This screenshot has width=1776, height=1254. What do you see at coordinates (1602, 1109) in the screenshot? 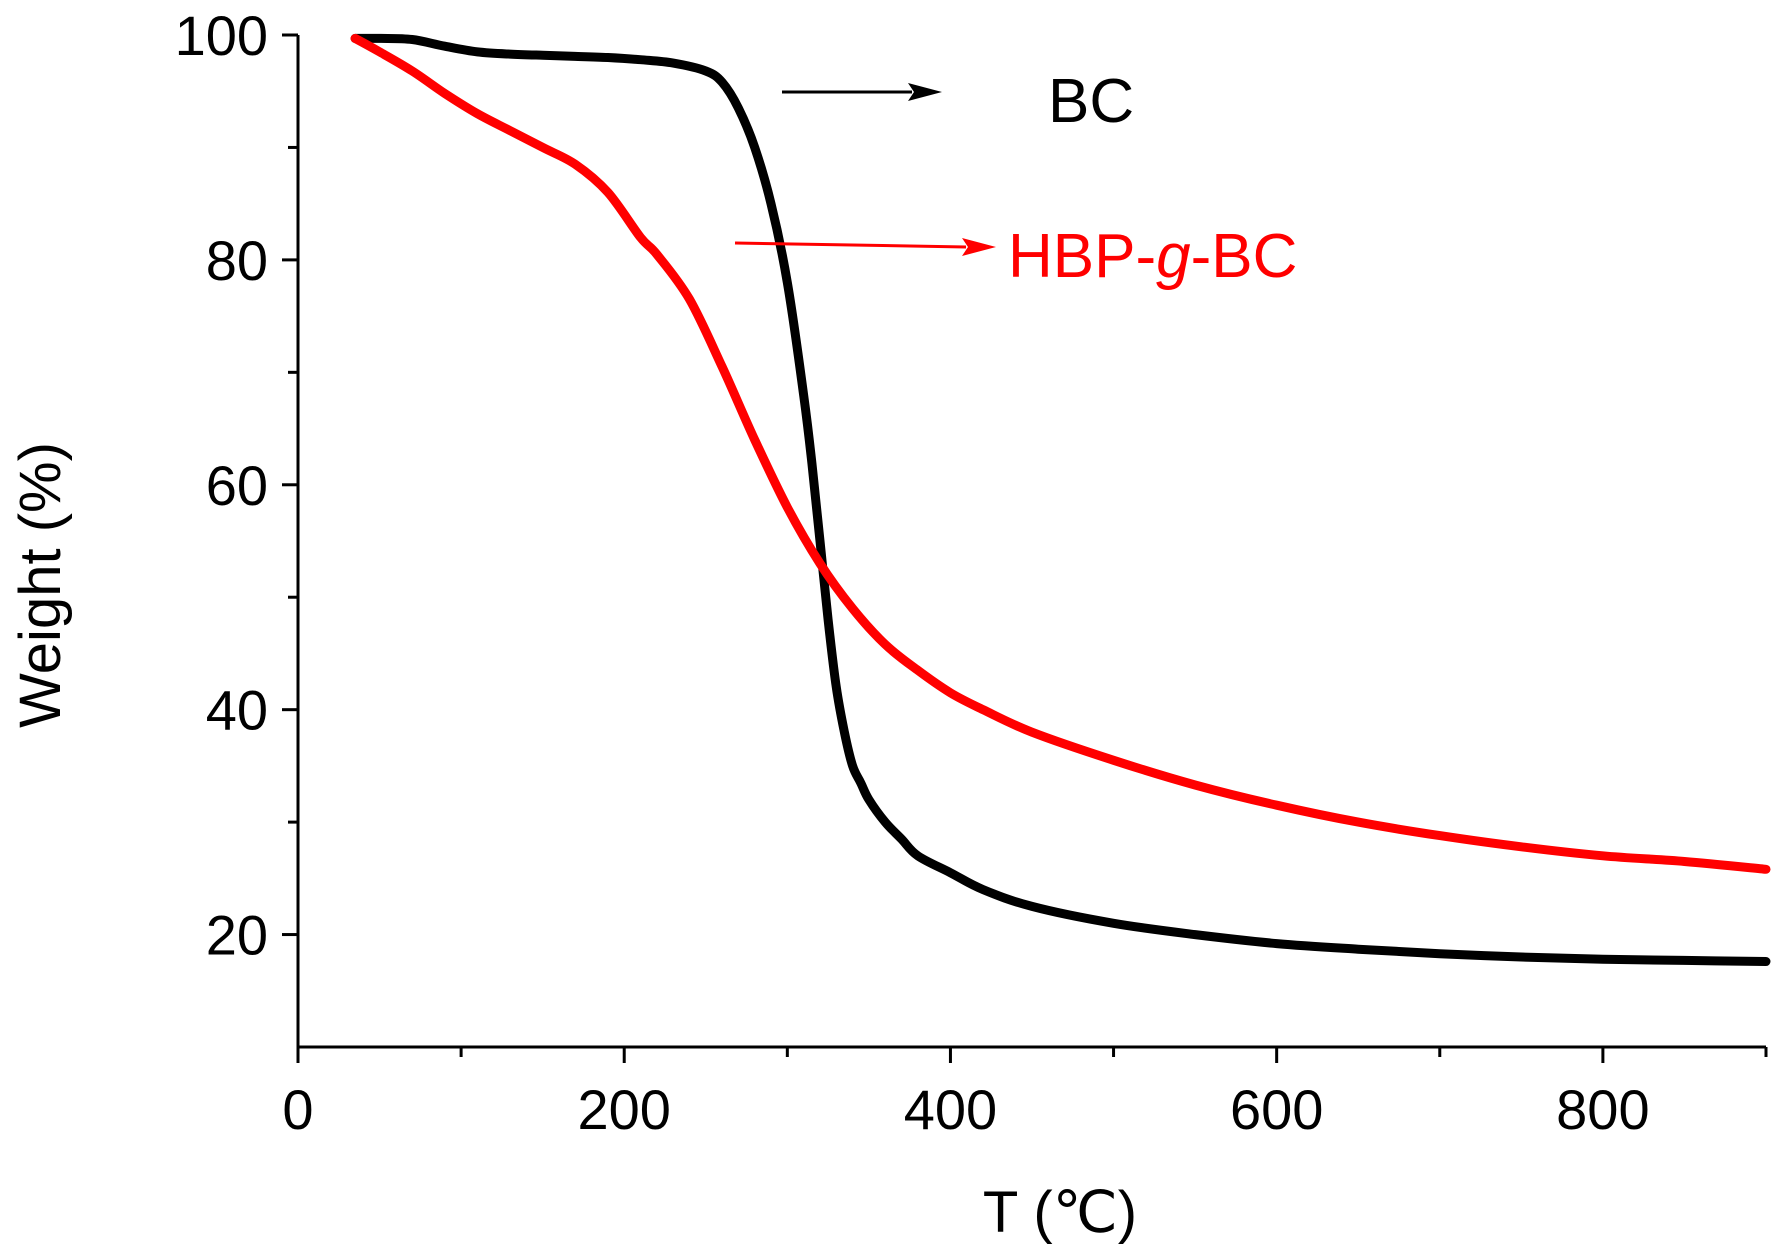
I see `x-tick-label: 800` at bounding box center [1602, 1109].